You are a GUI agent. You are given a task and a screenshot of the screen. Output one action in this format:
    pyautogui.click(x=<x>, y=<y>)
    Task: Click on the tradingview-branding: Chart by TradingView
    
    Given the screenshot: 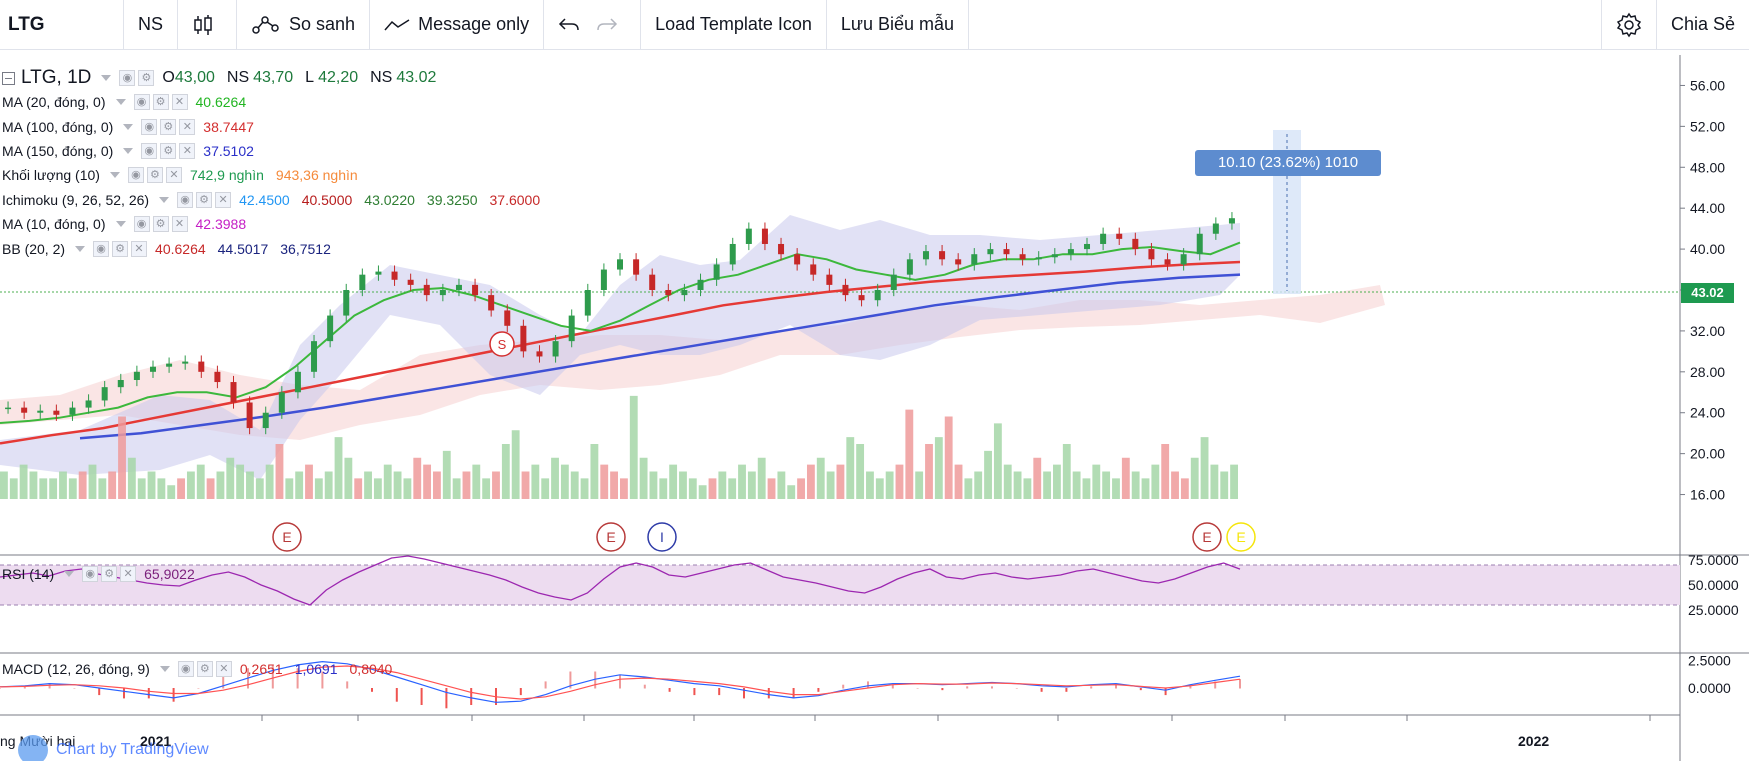 What is the action you would take?
    pyautogui.click(x=113, y=748)
    